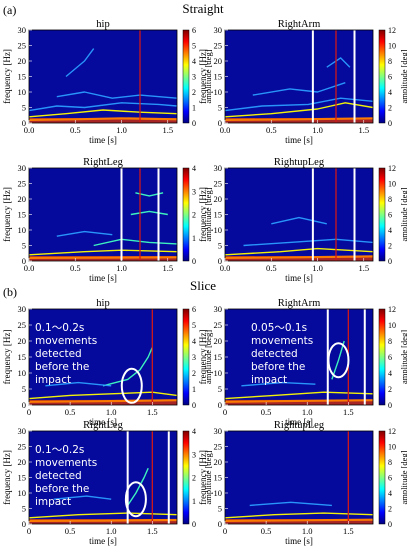  What do you see at coordinates (299, 477) in the screenshot?
I see `plot-area` at bounding box center [299, 477].